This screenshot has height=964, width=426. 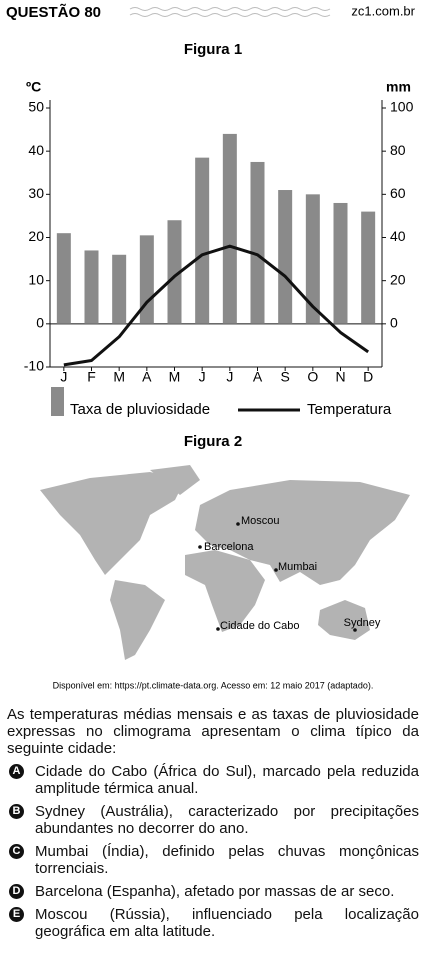 I want to click on y-tick-label: 0, so click(x=40, y=323).